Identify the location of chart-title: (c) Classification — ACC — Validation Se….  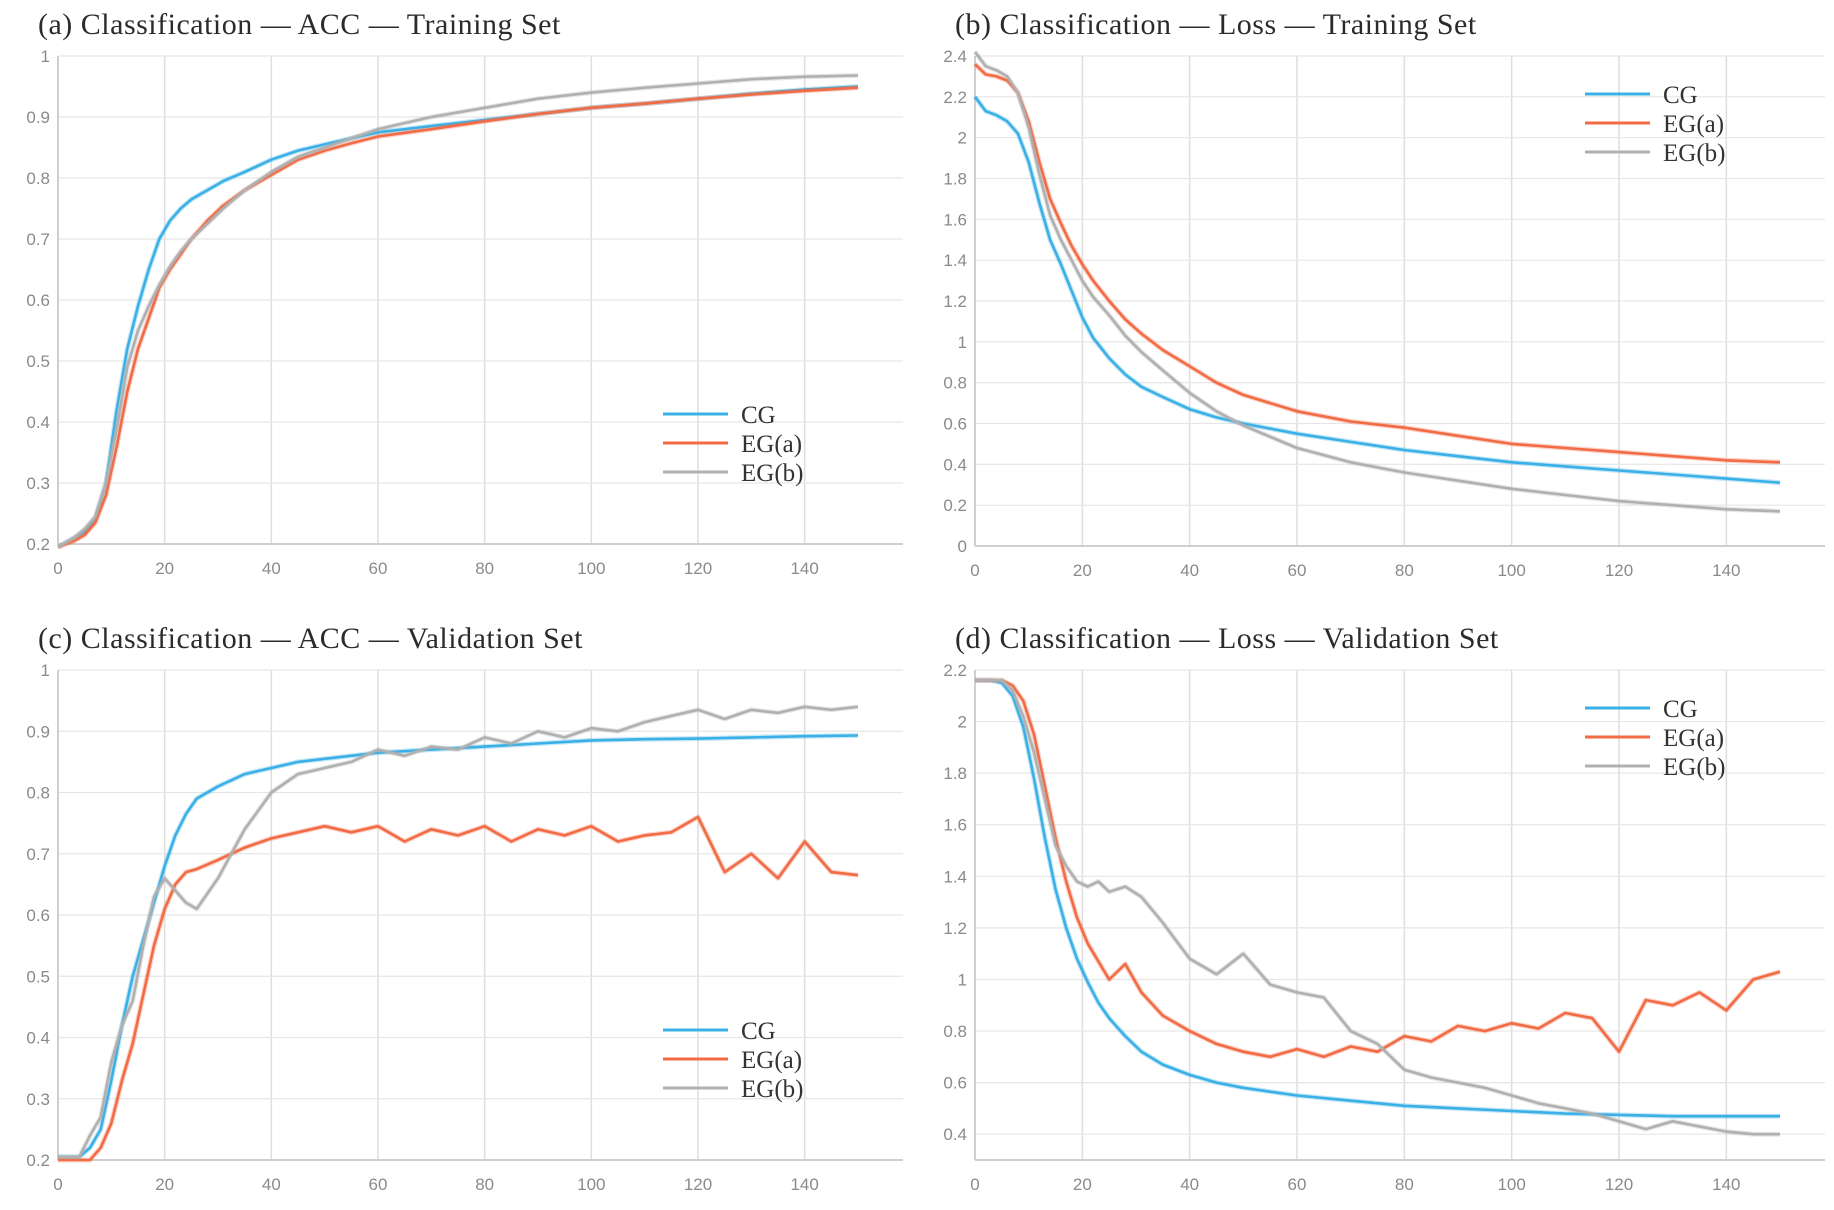
(310, 638).